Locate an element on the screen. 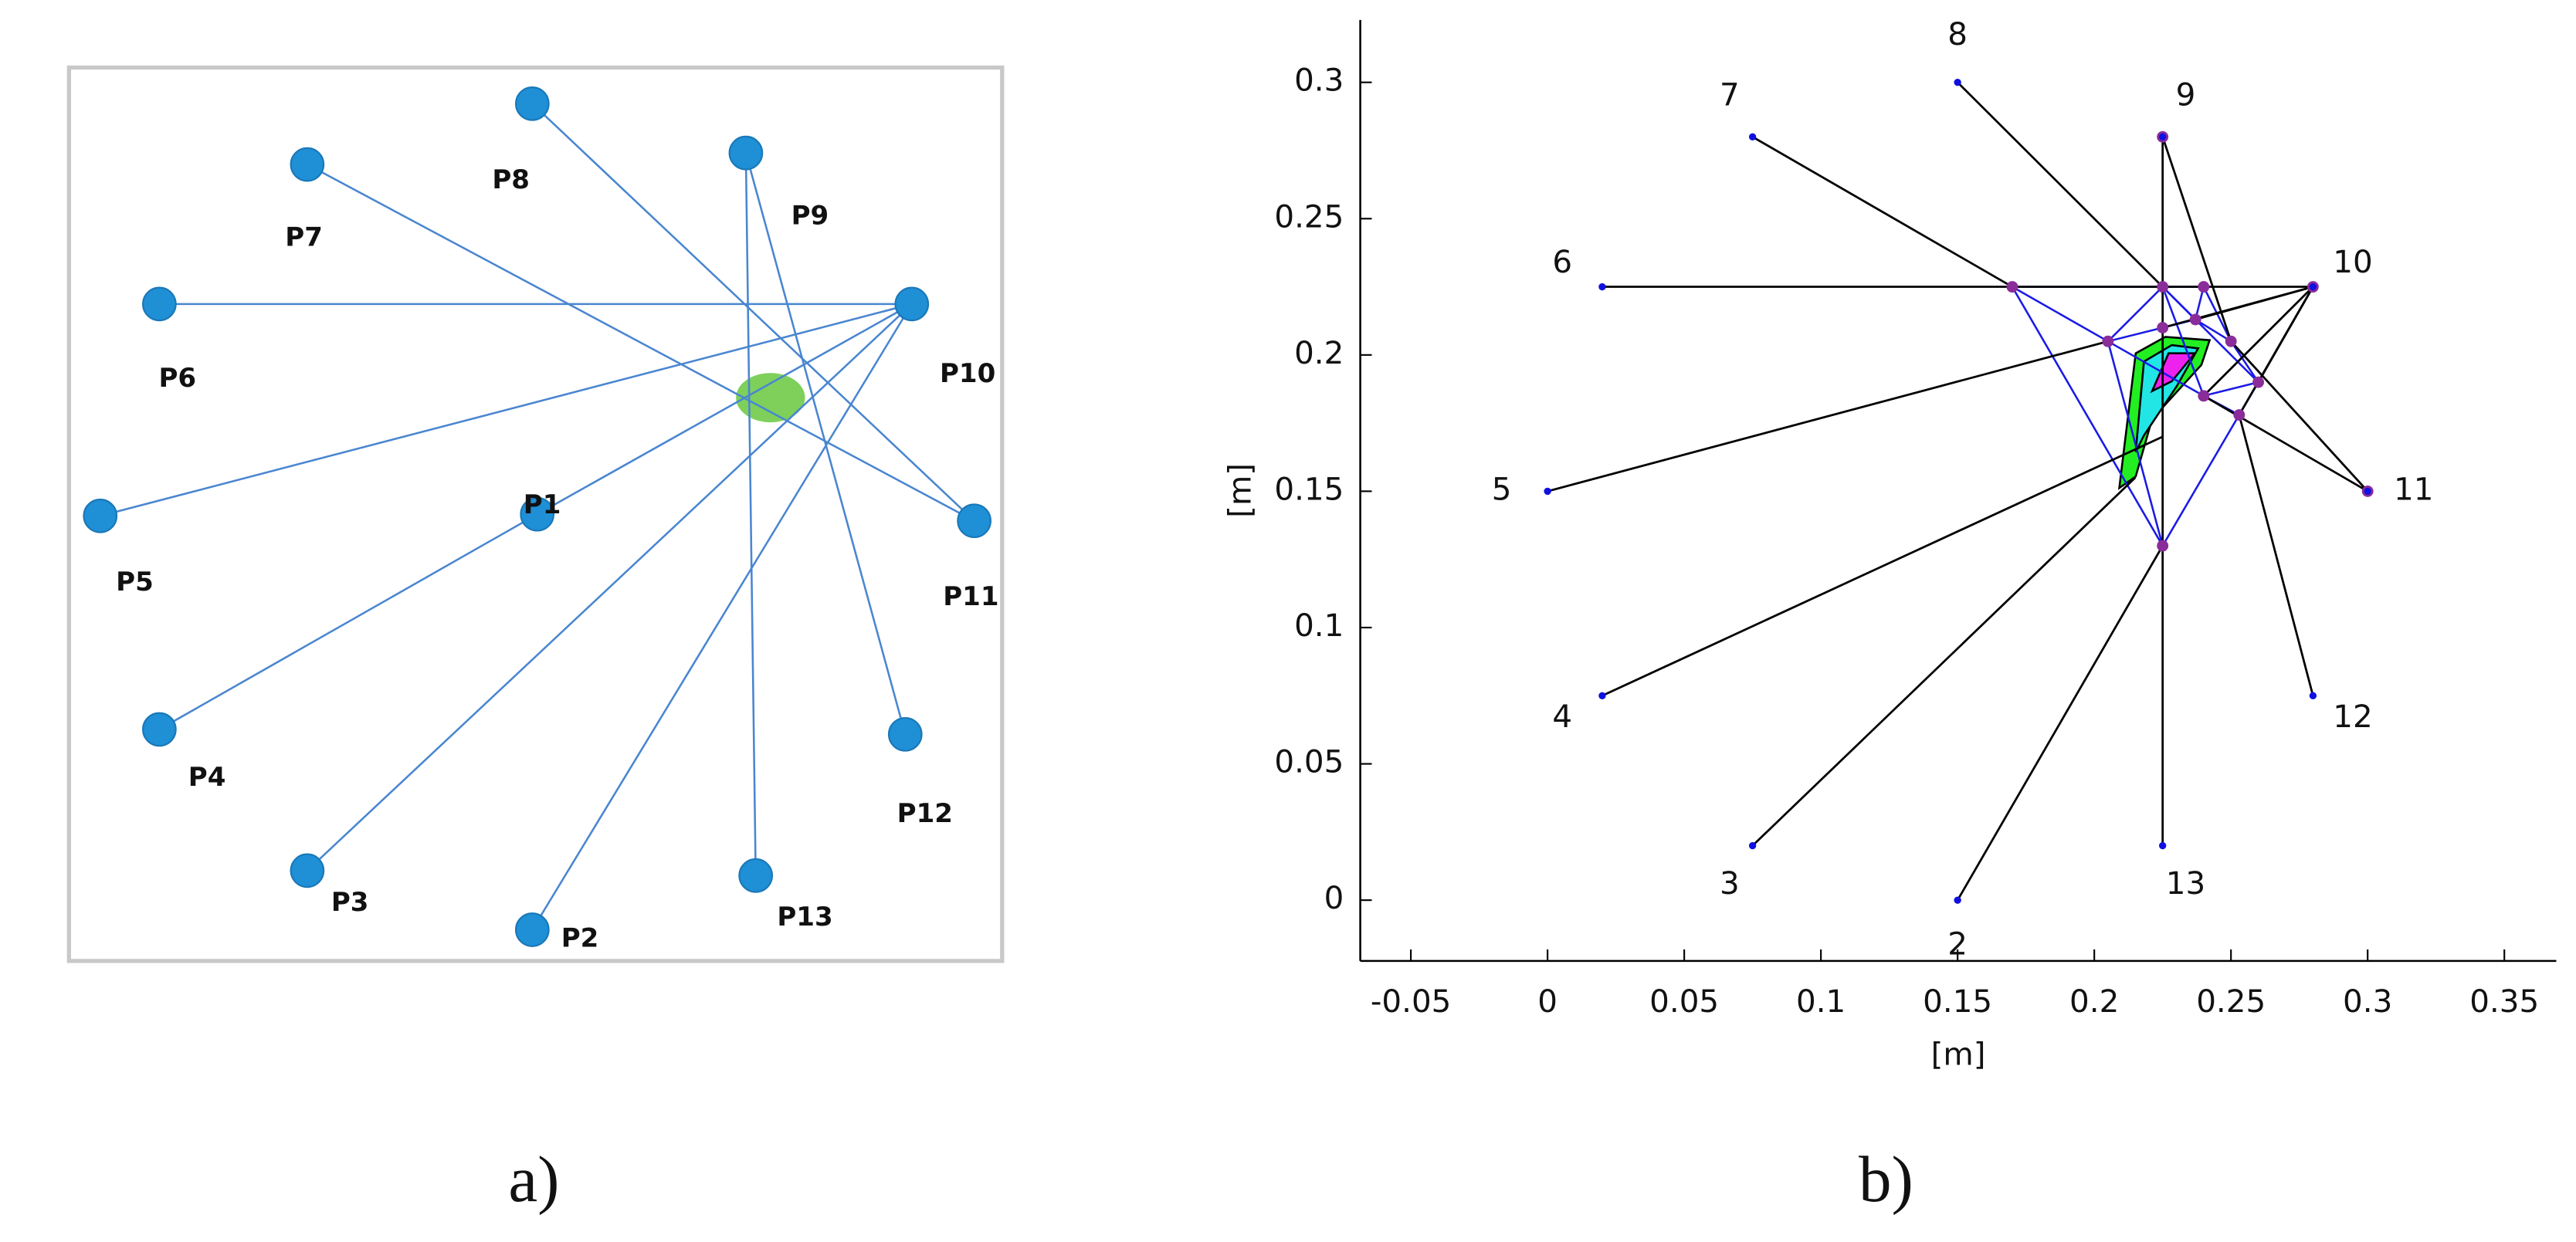  y-tick-label: 0.2 is located at coordinates (1319, 352).